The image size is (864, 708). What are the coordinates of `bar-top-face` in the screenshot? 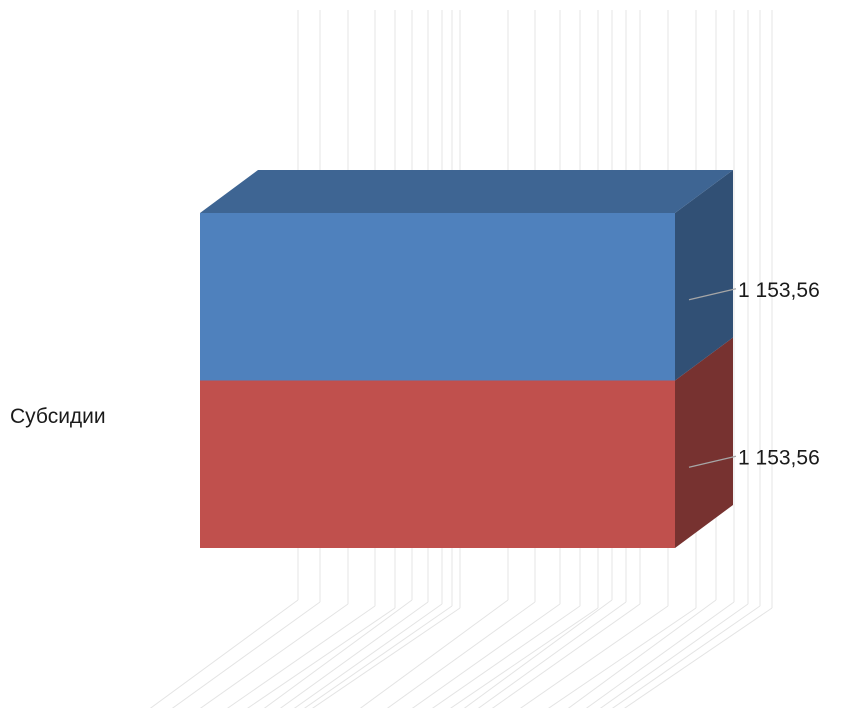 It's located at (466, 191).